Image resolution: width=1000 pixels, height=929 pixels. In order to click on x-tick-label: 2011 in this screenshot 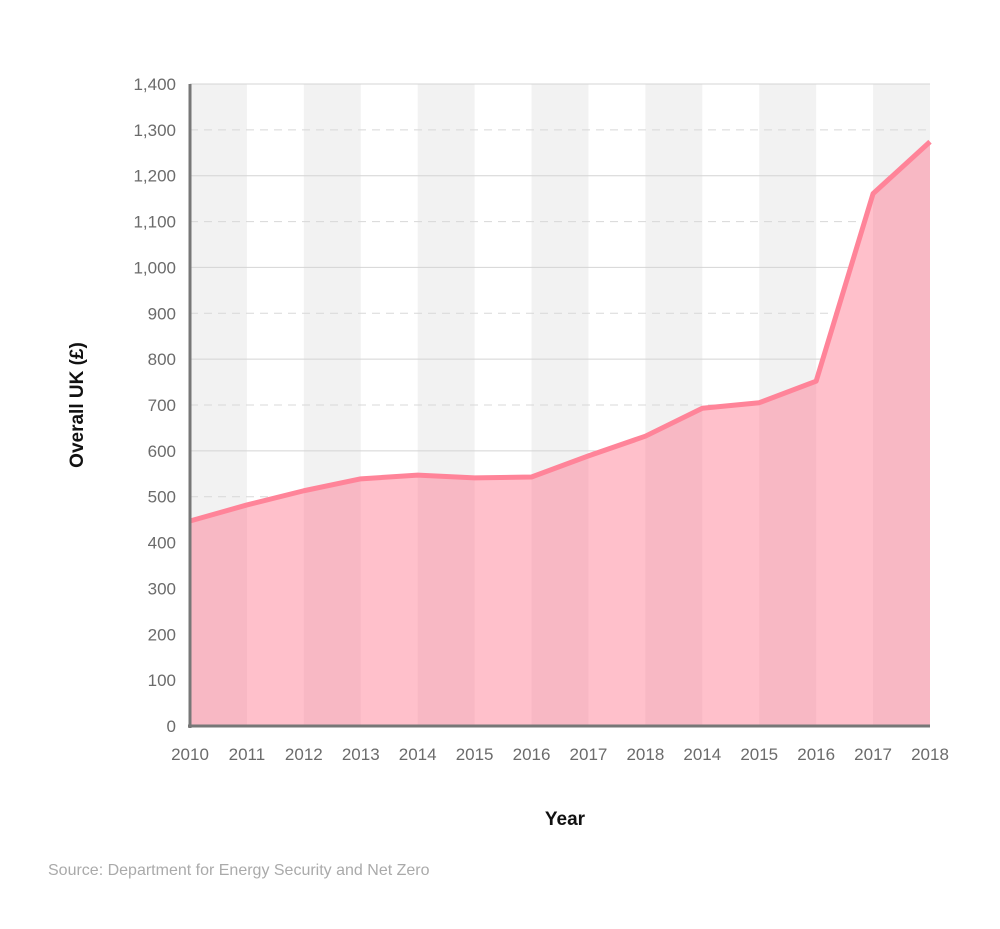, I will do `click(247, 754)`.